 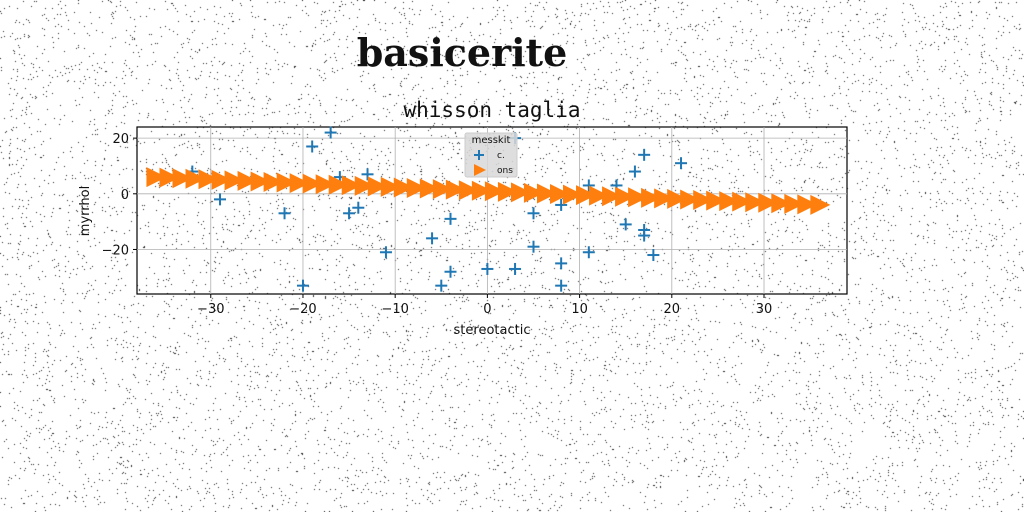 I want to click on x-tick-label: 10, so click(x=579, y=309).